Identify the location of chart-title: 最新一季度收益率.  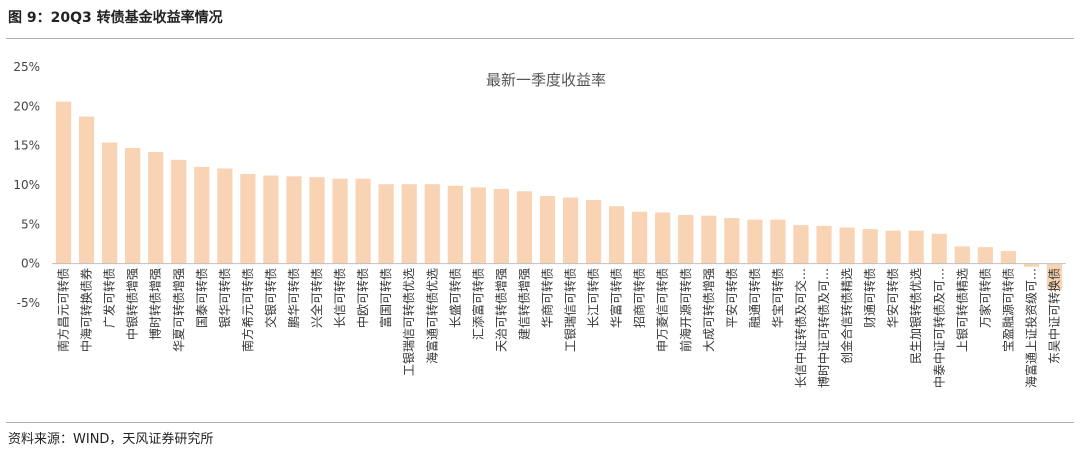
(546, 80).